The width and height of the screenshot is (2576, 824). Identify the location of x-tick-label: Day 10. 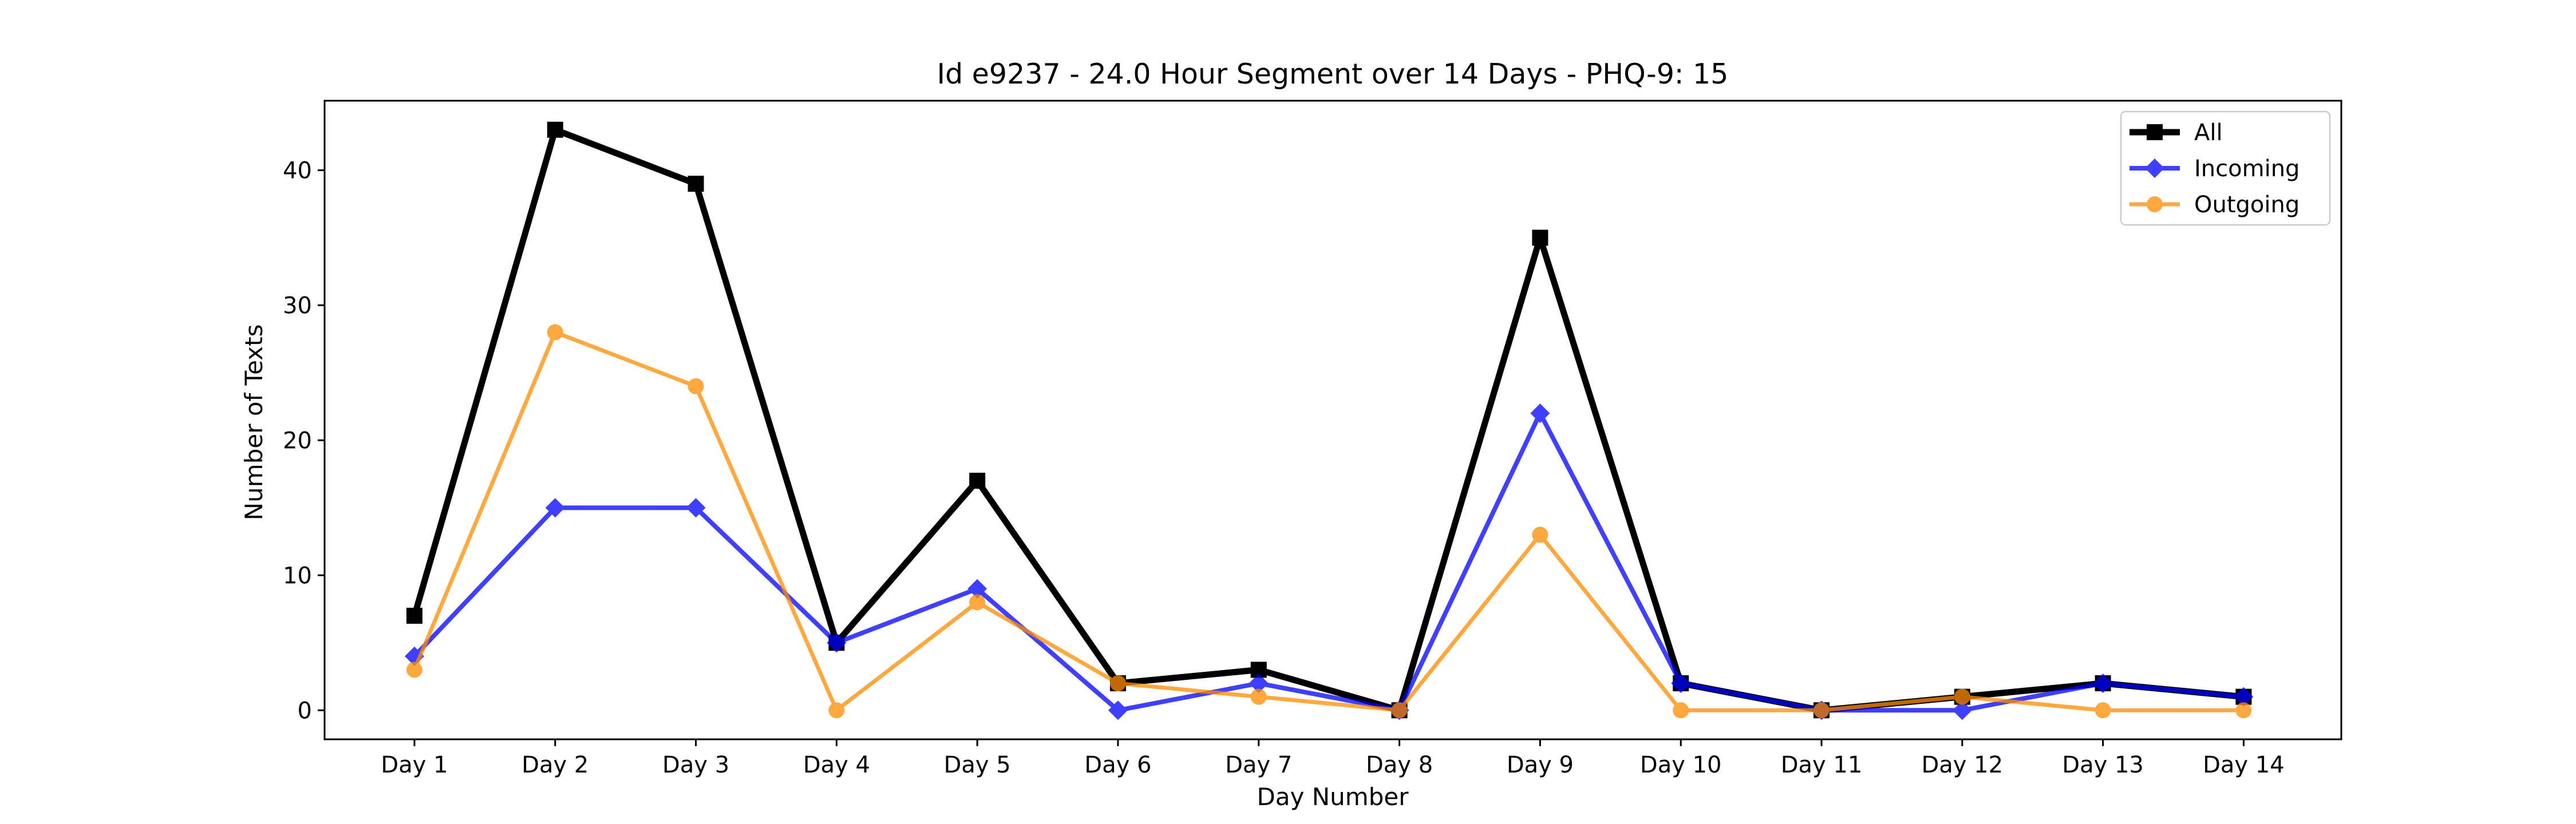
(1681, 765).